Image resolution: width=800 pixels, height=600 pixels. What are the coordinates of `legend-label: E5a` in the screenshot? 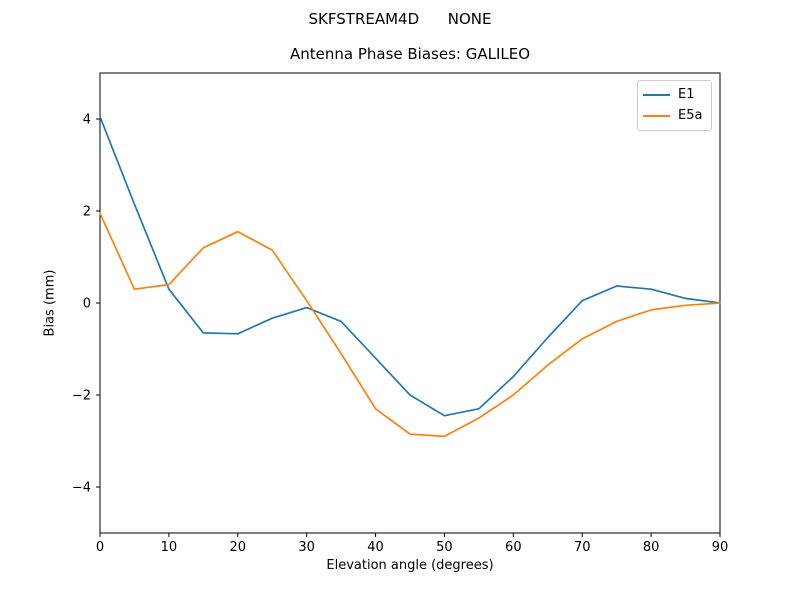 It's located at (690, 115).